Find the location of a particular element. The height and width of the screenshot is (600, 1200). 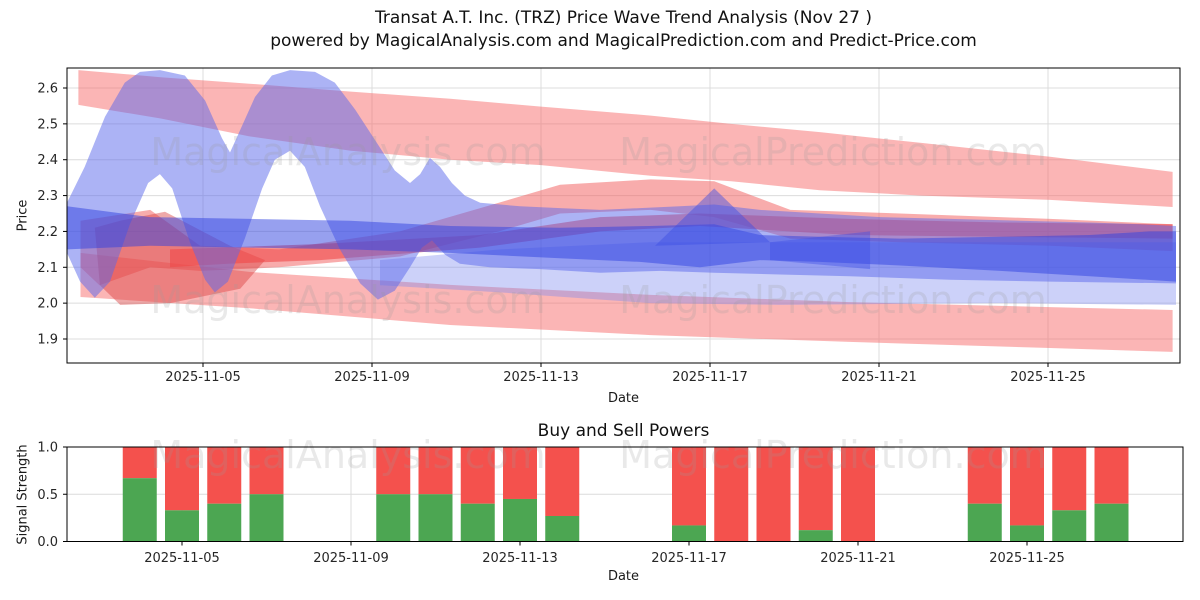

blue-dark-band is located at coordinates (621, 244).